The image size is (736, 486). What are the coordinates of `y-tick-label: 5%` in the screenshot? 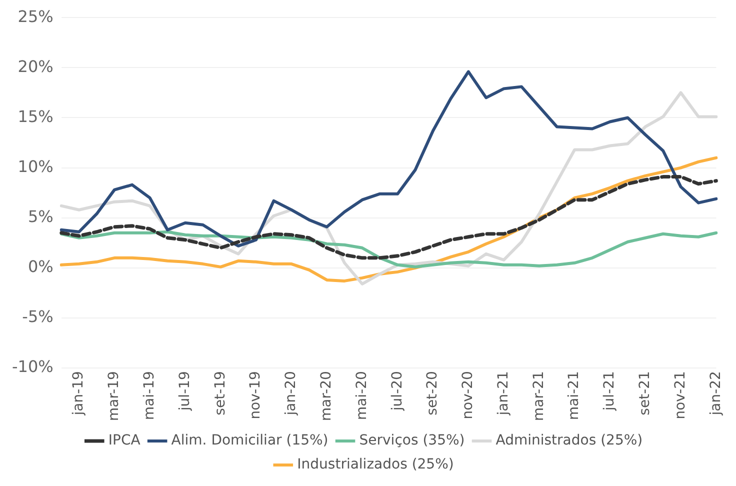 It's located at (41, 216).